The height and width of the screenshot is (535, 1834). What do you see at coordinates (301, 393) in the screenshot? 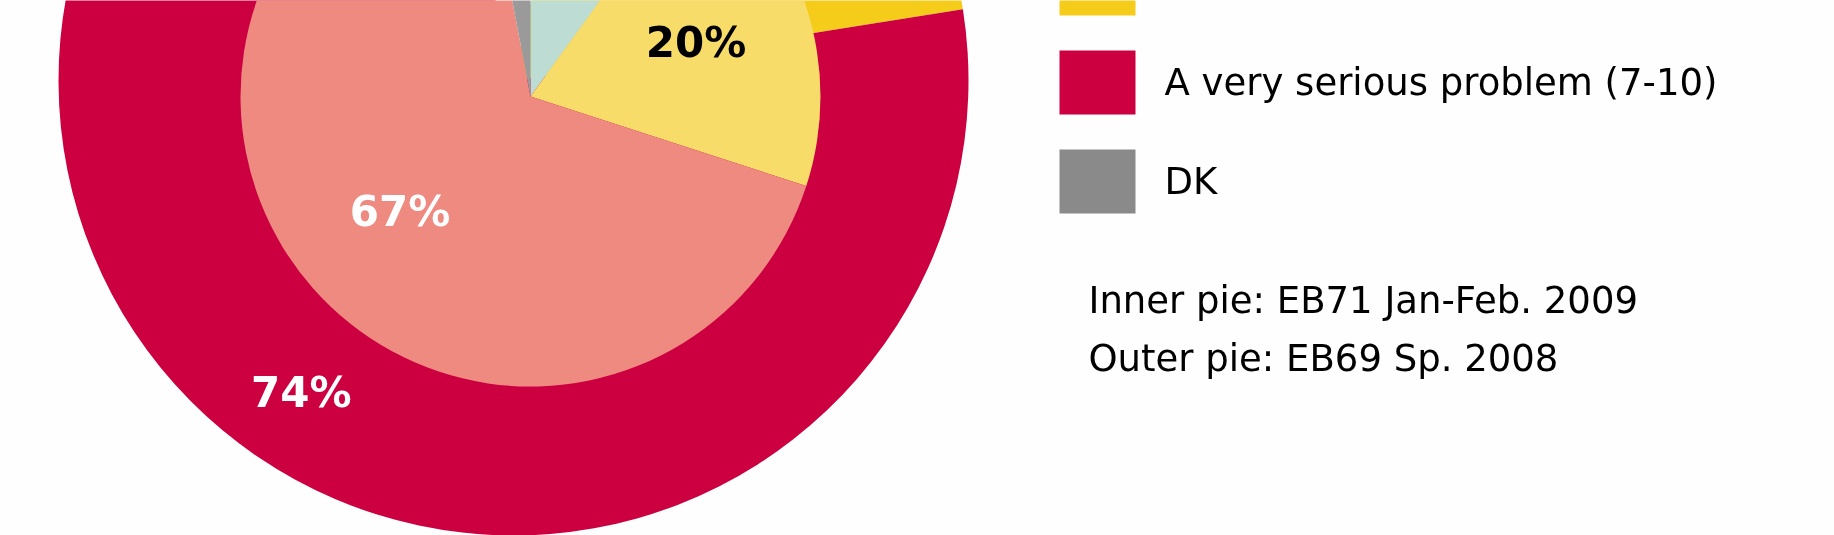
I see `data-label: 74%` at bounding box center [301, 393].